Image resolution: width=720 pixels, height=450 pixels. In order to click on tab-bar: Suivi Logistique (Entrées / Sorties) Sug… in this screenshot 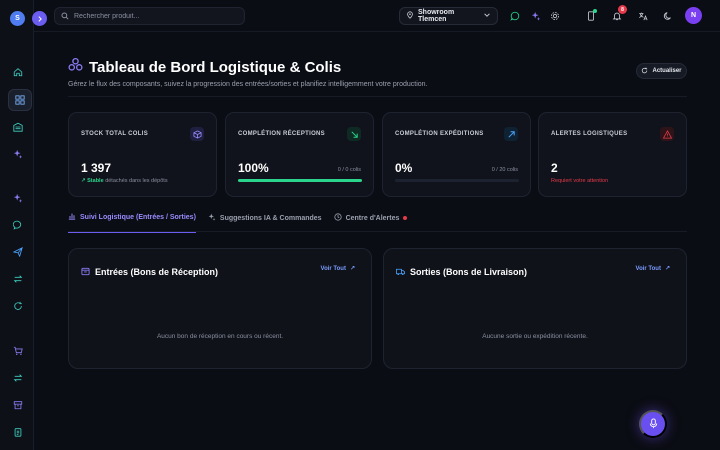, I will do `click(238, 222)`.